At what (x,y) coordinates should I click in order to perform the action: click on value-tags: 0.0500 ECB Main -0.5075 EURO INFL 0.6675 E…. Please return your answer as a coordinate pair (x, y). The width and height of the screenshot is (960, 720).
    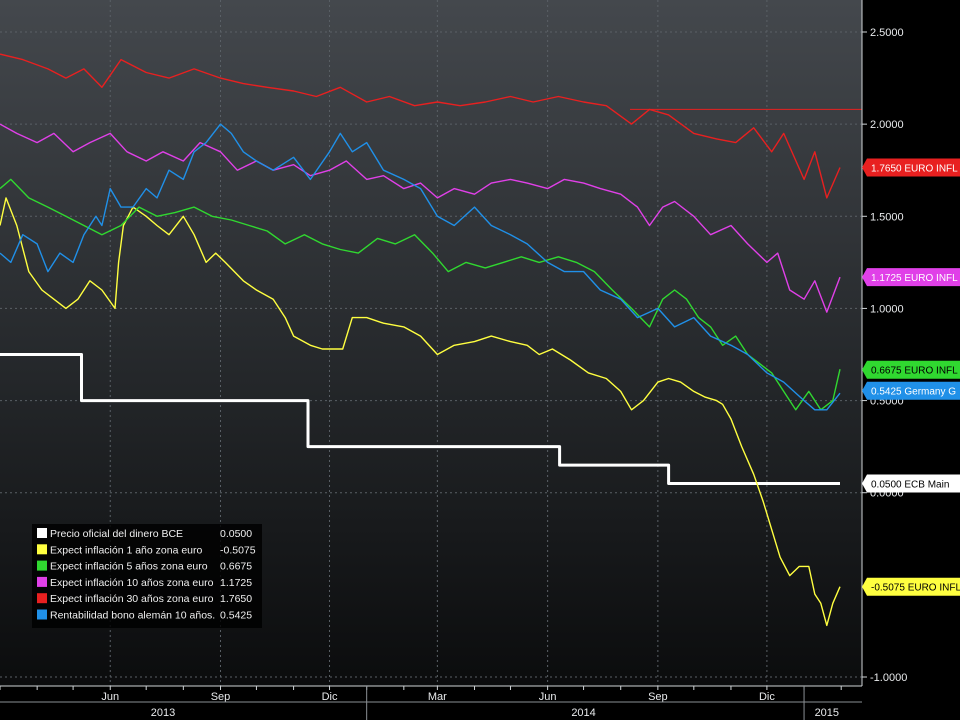
    Looking at the image, I should click on (911, 377).